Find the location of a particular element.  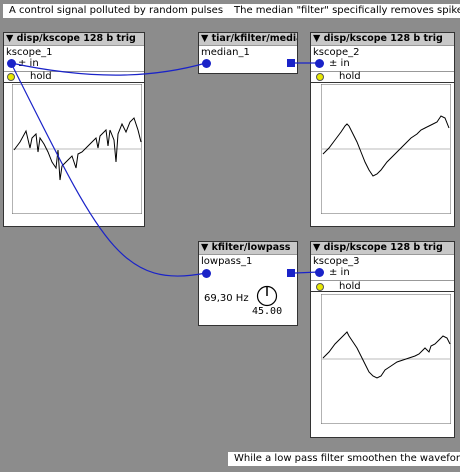

lowpass-1-inlet is located at coordinates (206, 273).